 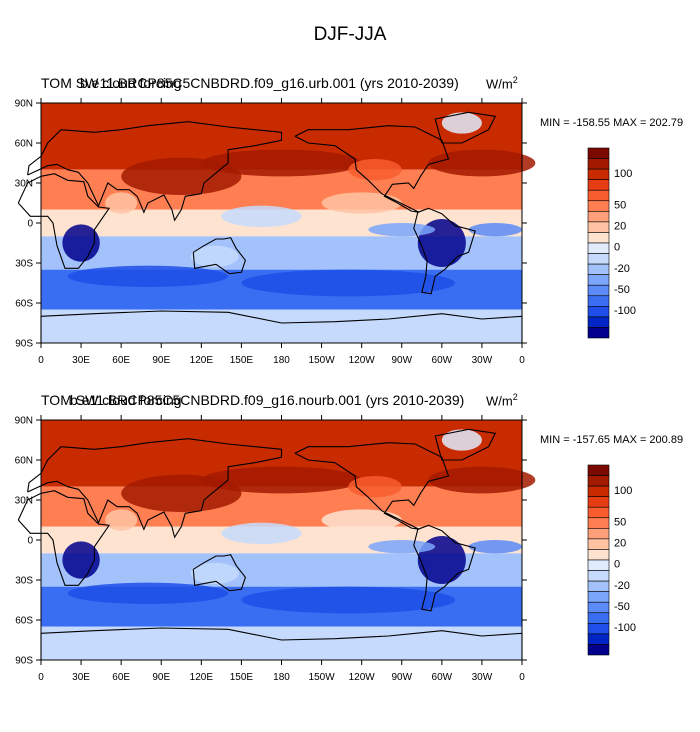 I want to click on lat-label: 30S, so click(x=24, y=581).